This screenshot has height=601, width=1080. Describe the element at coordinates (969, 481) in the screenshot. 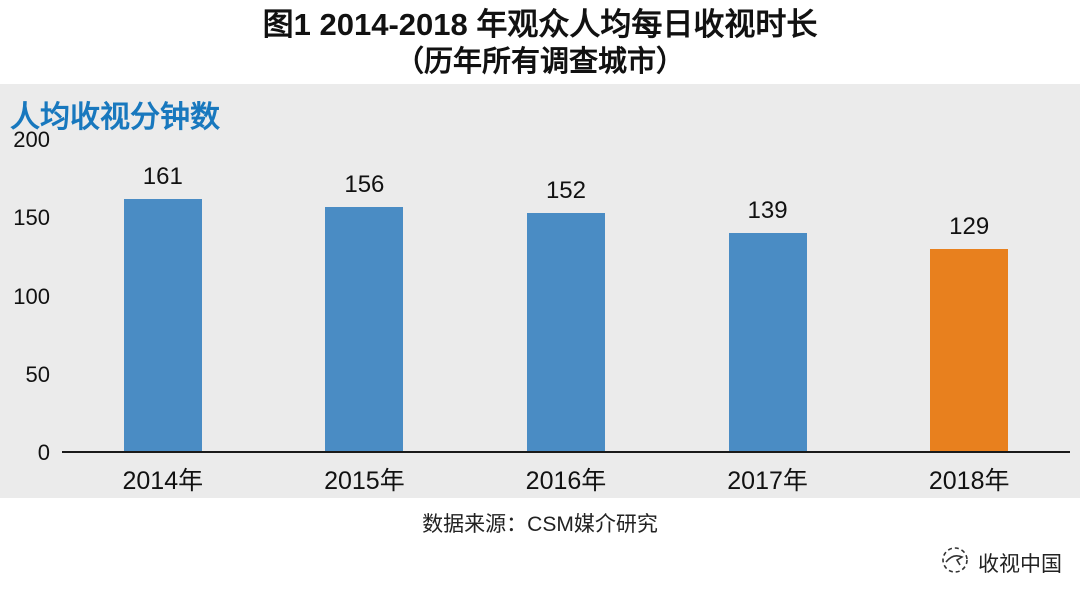

I see `x-category-label: 2018年` at that location.